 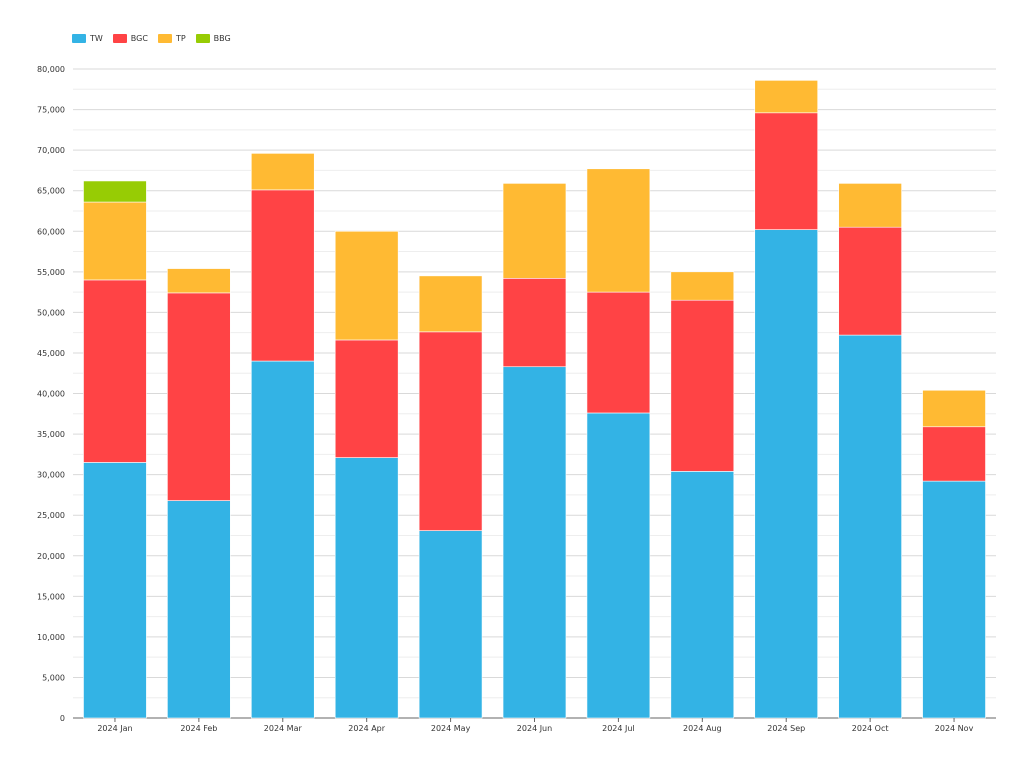 I want to click on bar-tw-2024-jun, so click(x=534, y=542).